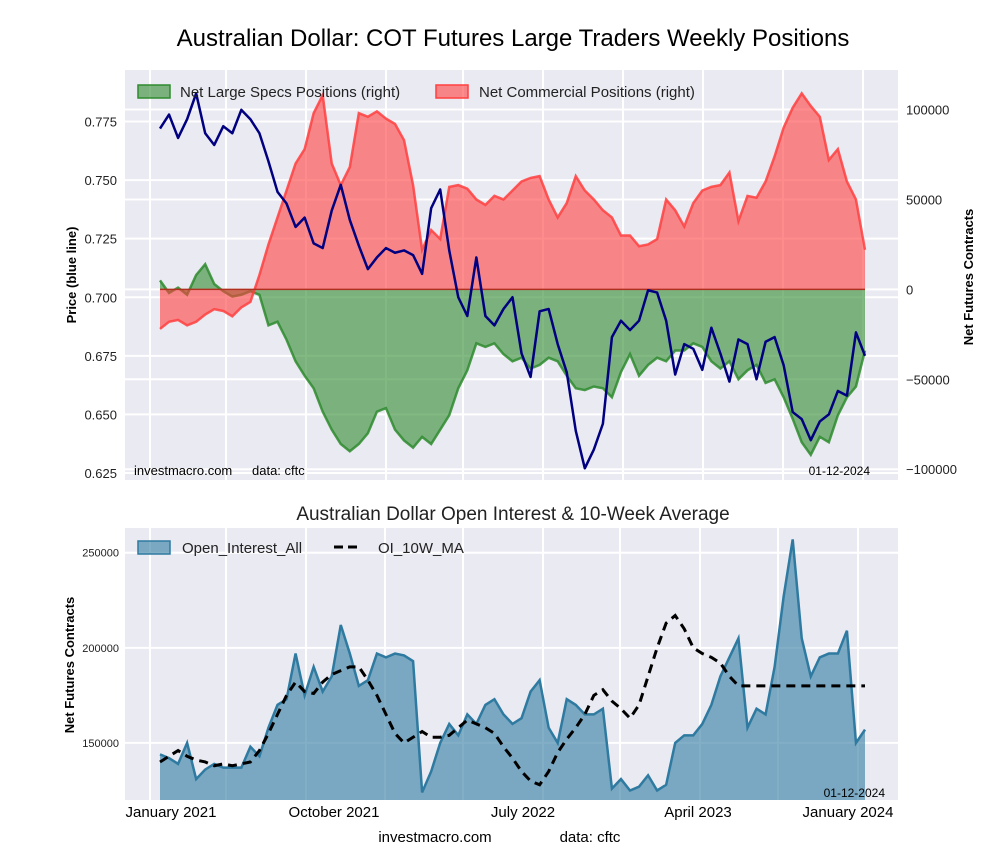 The height and width of the screenshot is (860, 1000). Describe the element at coordinates (100, 122) in the screenshot. I see `top-left-tick-label: 0.775` at that location.